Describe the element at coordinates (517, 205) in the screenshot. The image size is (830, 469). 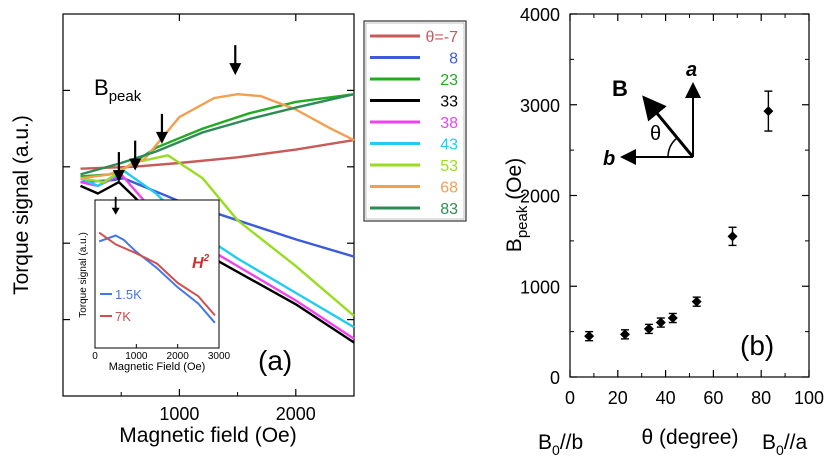
I see `panel-b-ylabel: Bpeak (Oe)` at that location.